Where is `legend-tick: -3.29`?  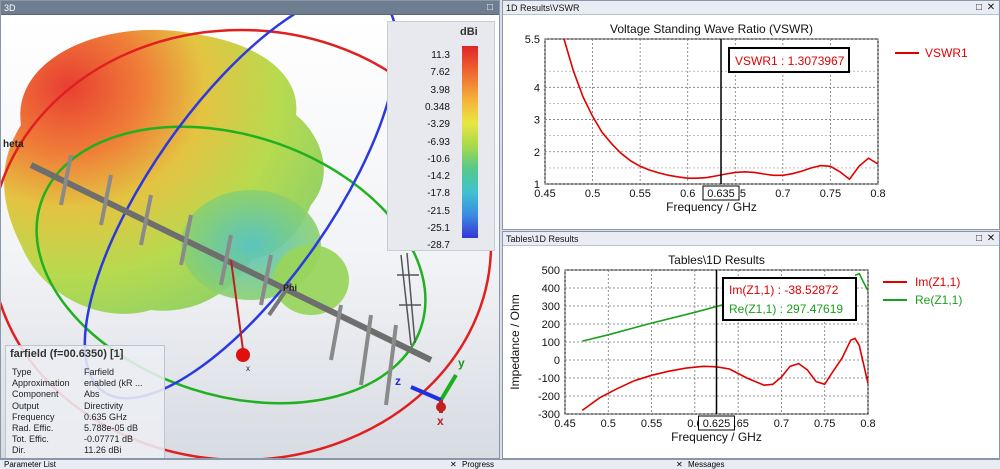 legend-tick: -3.29 is located at coordinates (438, 125).